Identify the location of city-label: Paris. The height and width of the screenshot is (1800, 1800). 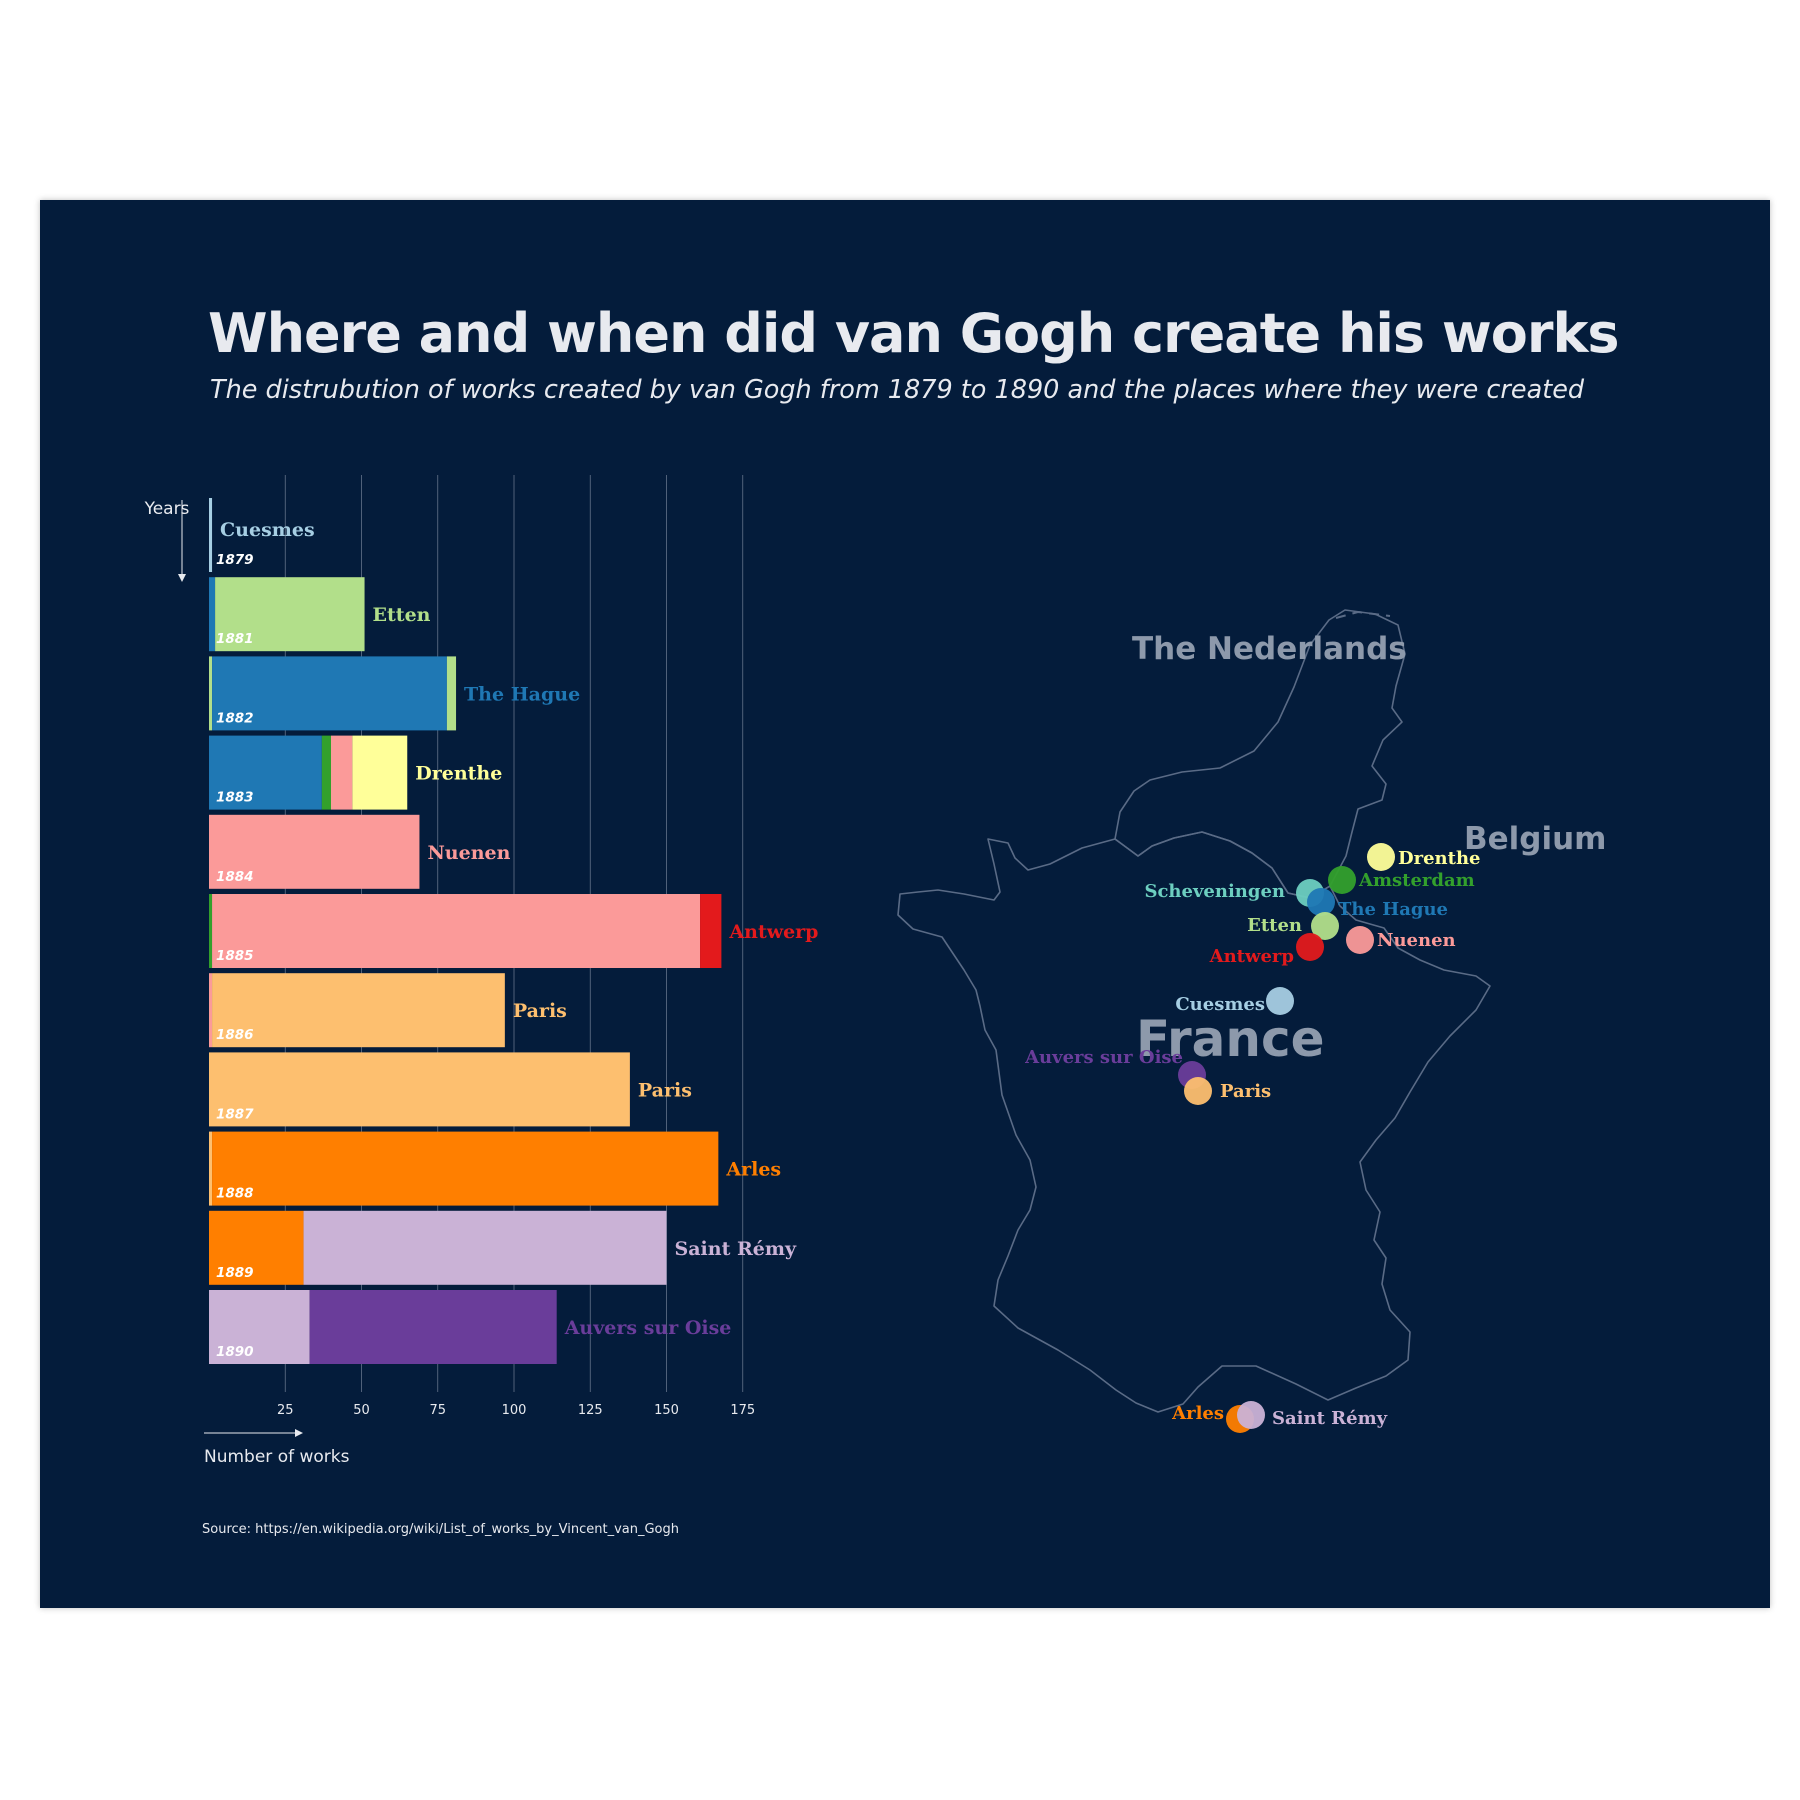
(1245, 1091).